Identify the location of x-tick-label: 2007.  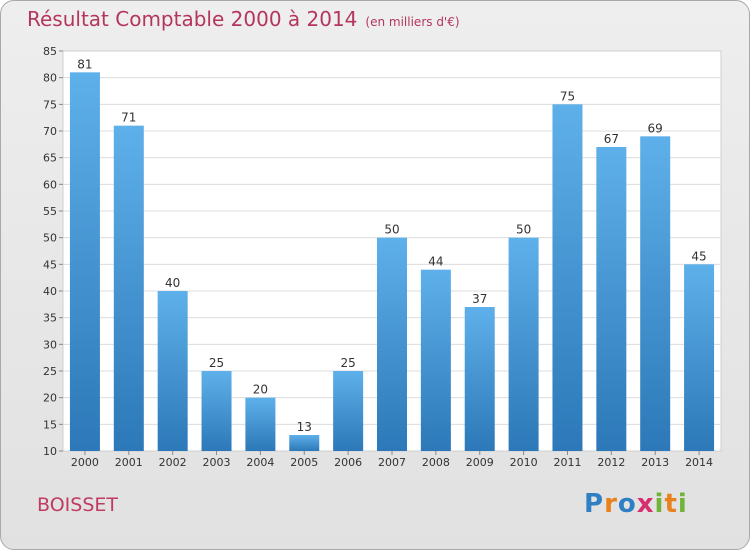
(392, 462).